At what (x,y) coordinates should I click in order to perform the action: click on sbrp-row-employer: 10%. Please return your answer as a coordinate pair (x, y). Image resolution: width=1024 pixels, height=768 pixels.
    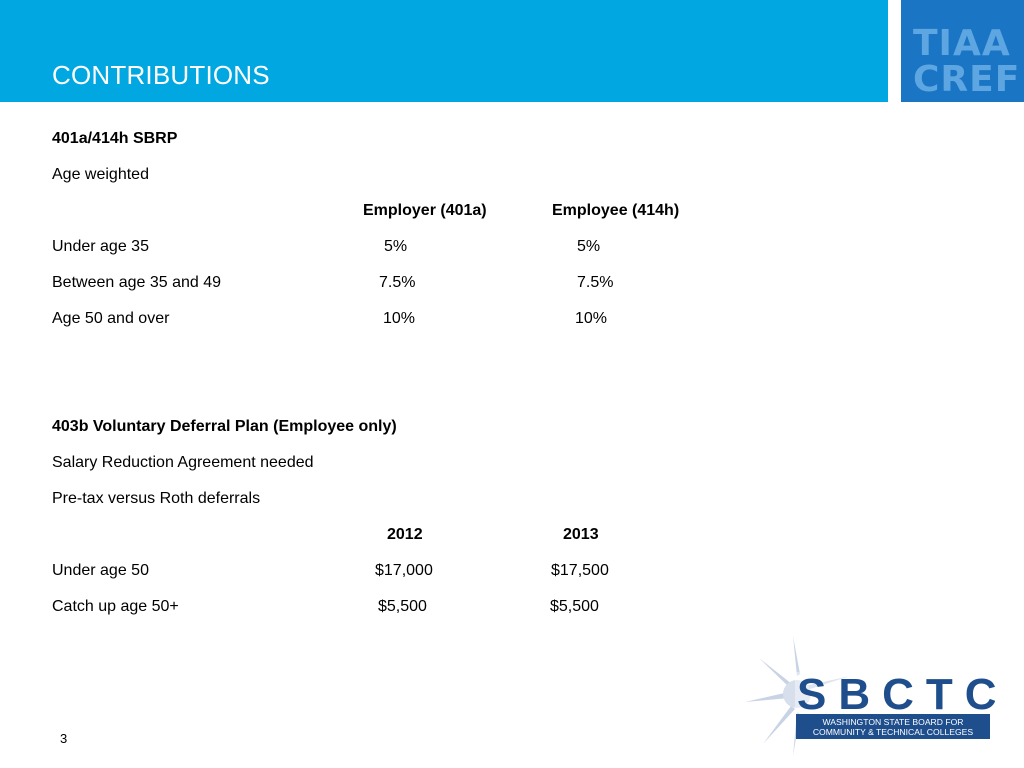
    Looking at the image, I should click on (399, 318).